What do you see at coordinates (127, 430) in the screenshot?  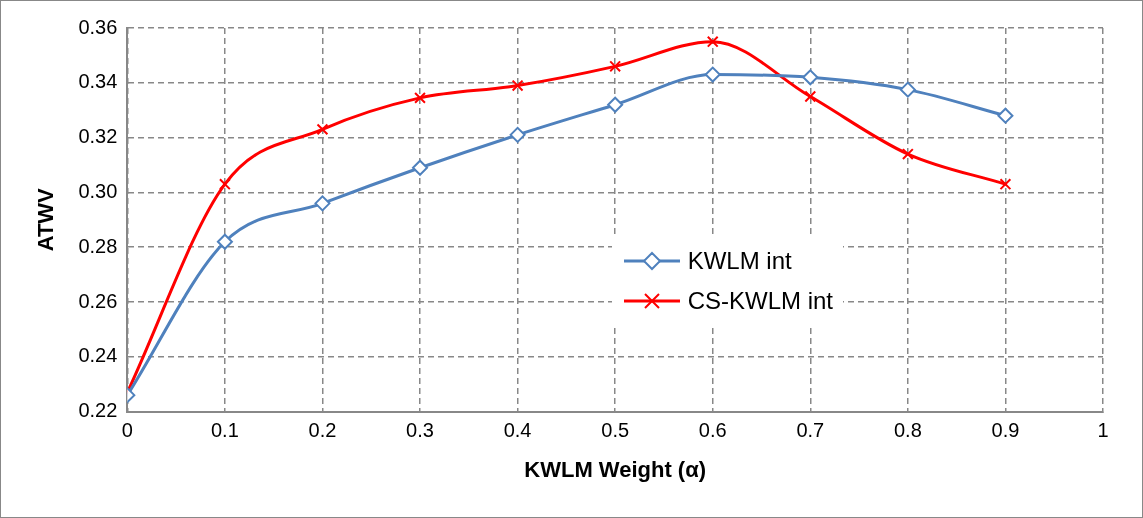 I see `x-tick-label: 0` at bounding box center [127, 430].